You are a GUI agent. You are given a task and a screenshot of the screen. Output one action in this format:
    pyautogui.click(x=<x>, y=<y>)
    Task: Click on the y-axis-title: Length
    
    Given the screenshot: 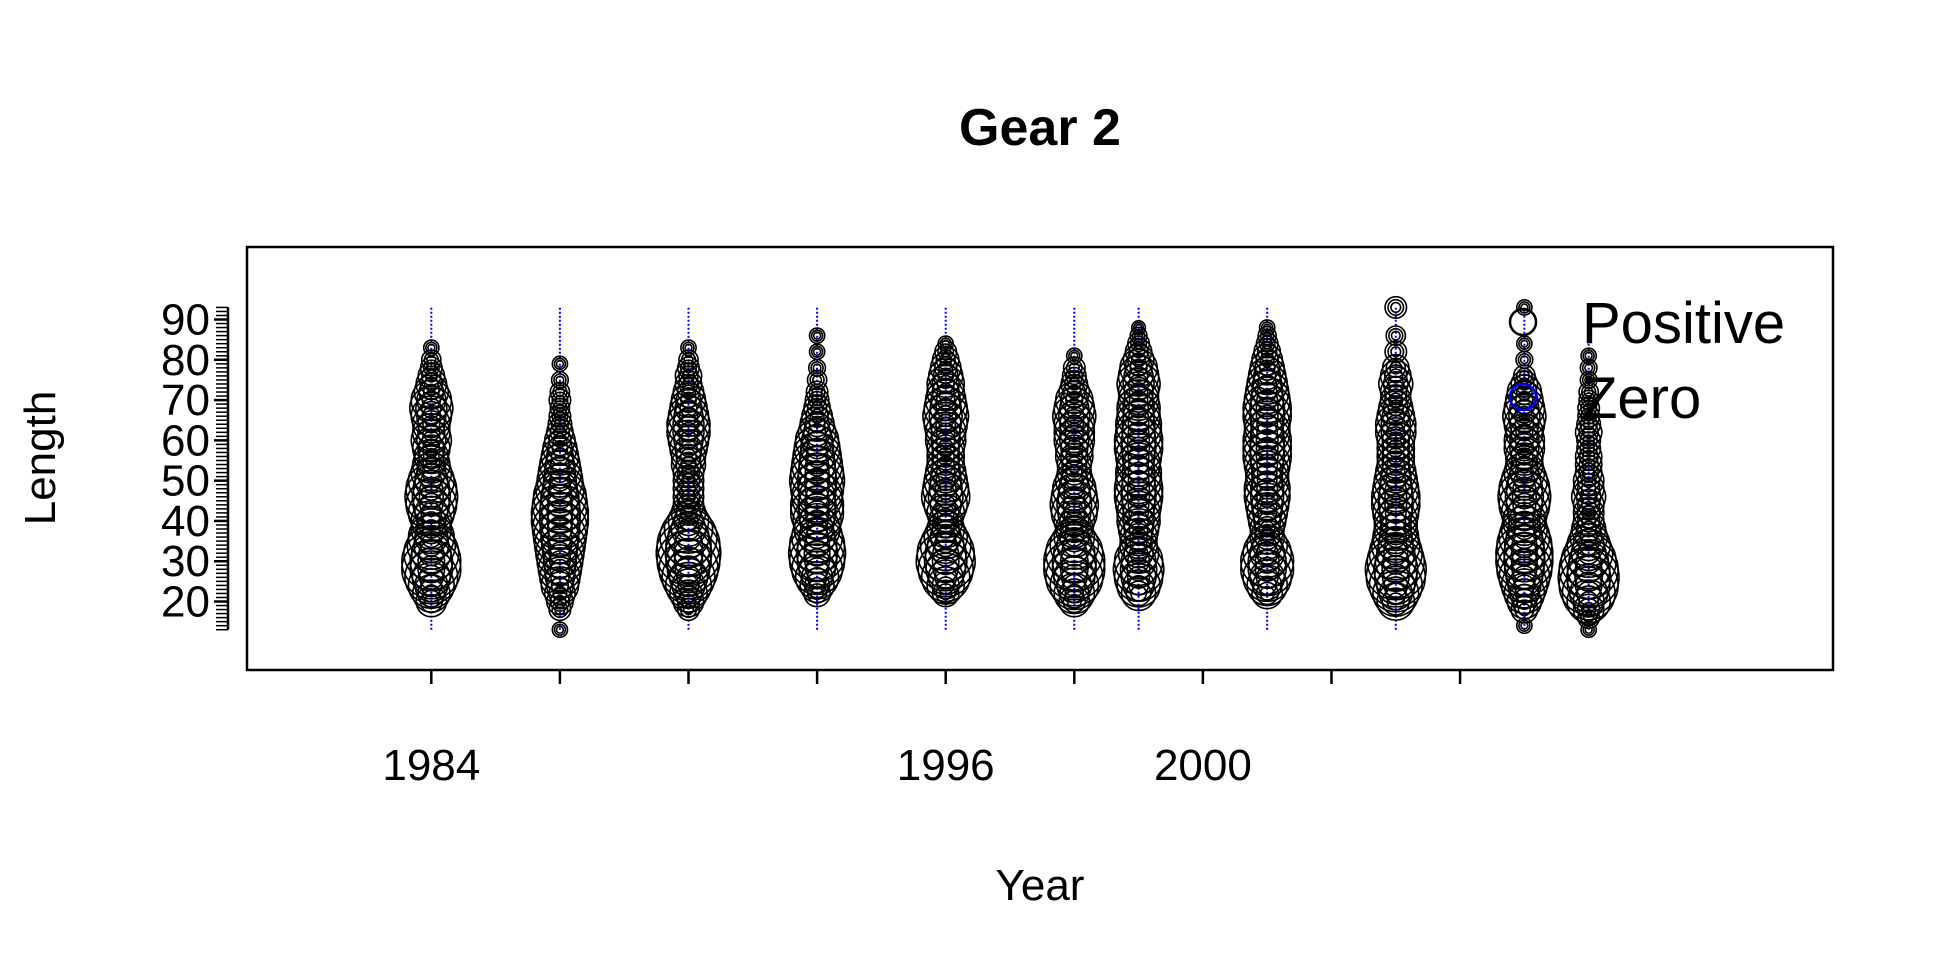 What is the action you would take?
    pyautogui.click(x=40, y=458)
    